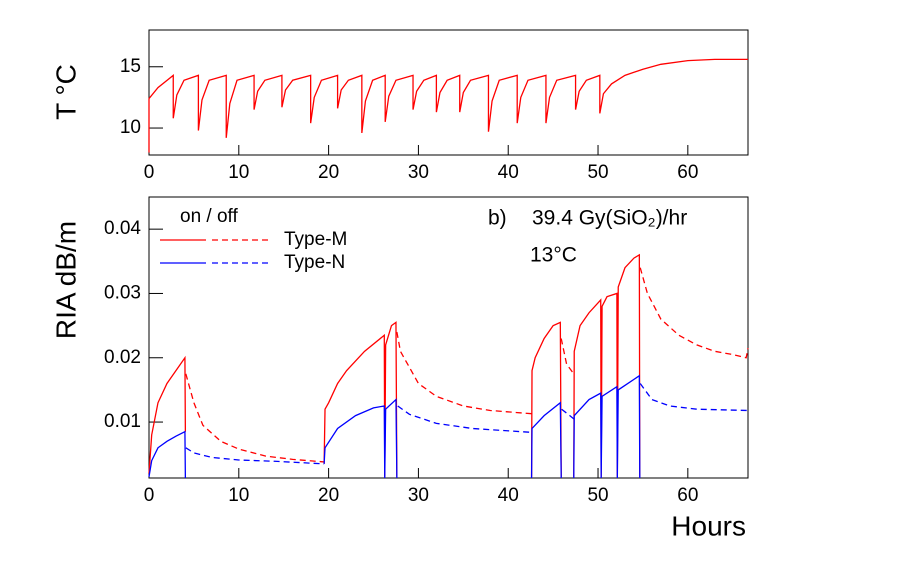 The width and height of the screenshot is (897, 568). Describe the element at coordinates (609, 218) in the screenshot. I see `annotation: 39.4 Gy(SiO₂)/hr` at that location.